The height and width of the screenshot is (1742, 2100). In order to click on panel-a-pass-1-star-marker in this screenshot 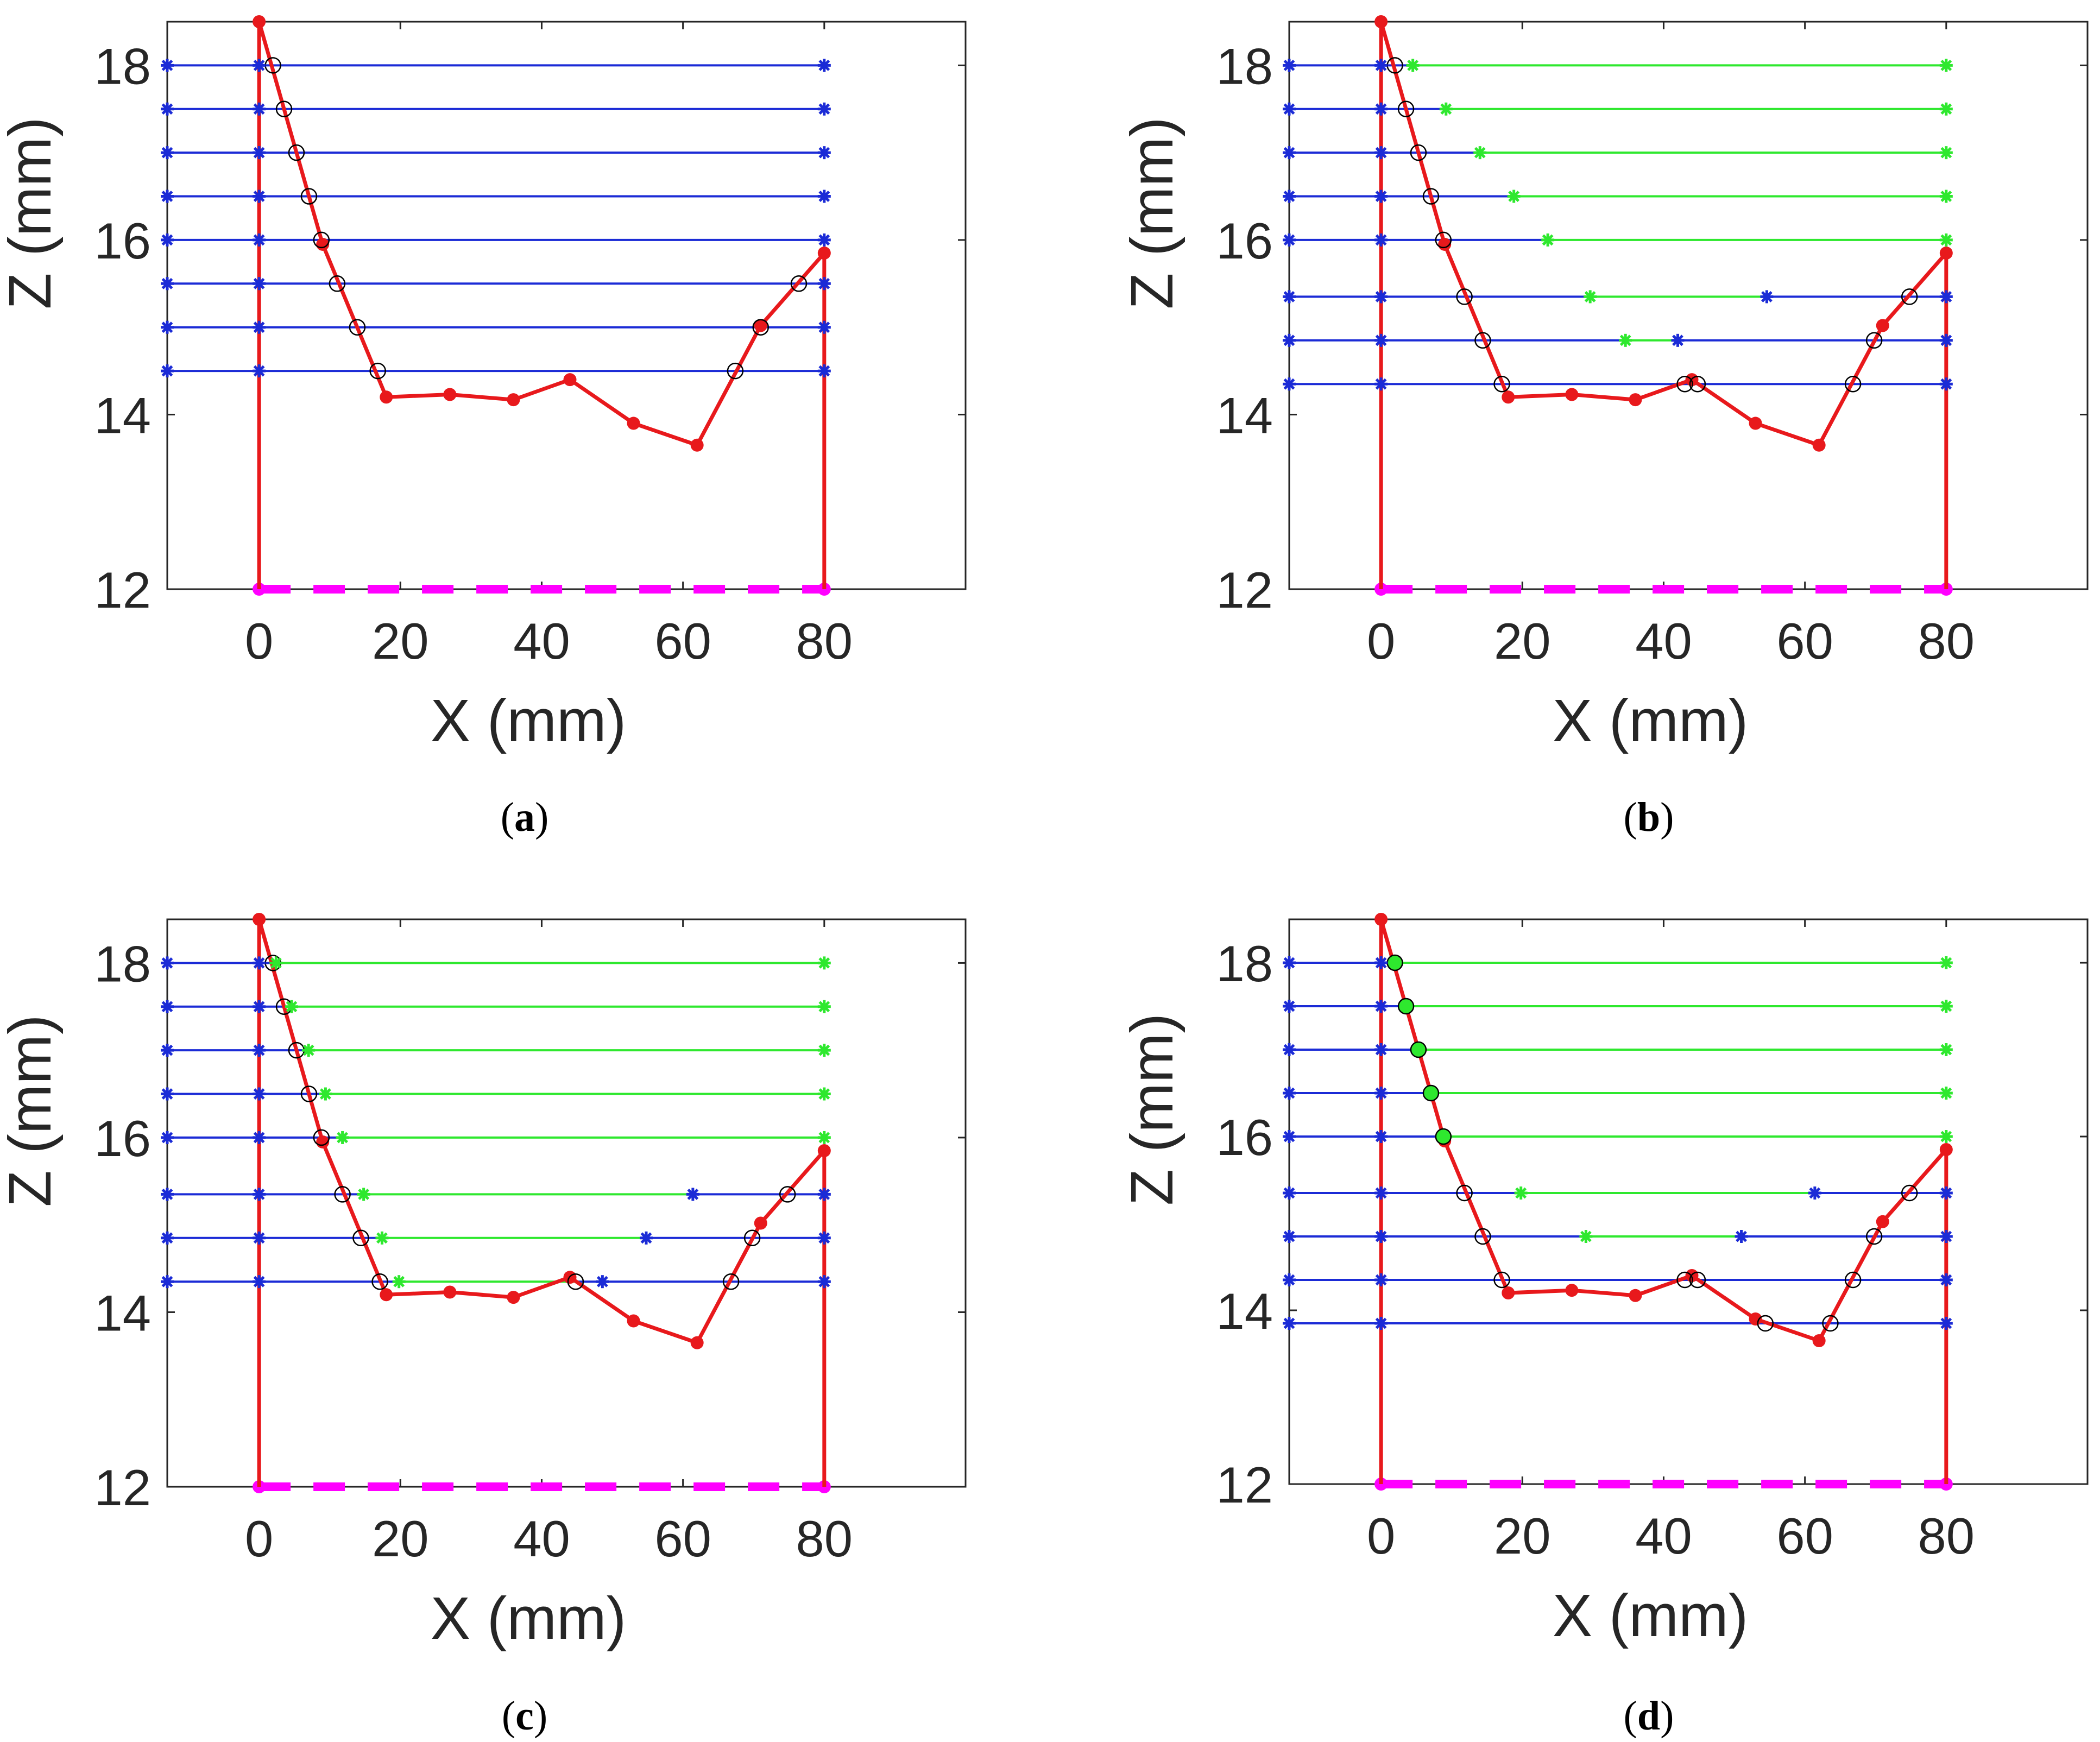, I will do `click(167, 109)`.